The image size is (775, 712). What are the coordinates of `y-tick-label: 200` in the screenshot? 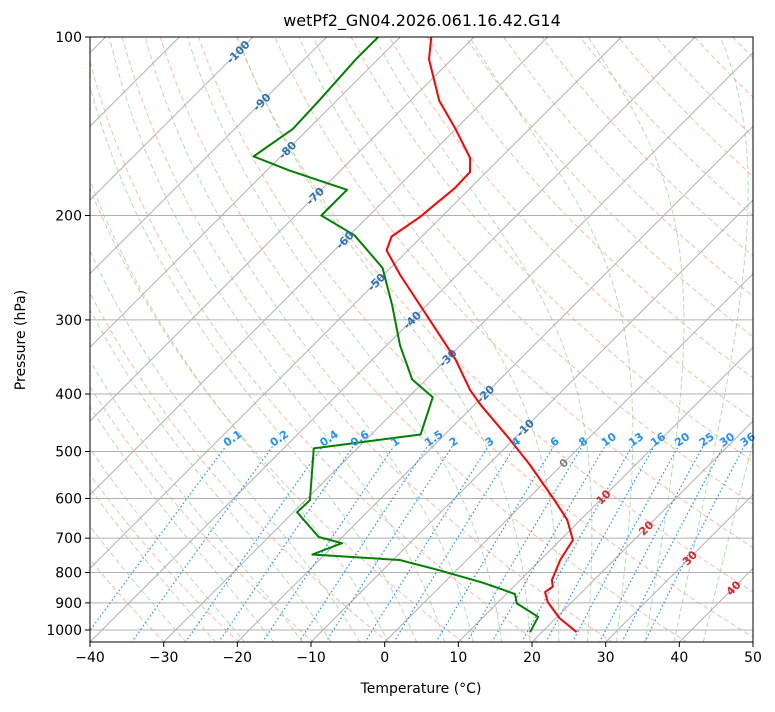 It's located at (68, 217).